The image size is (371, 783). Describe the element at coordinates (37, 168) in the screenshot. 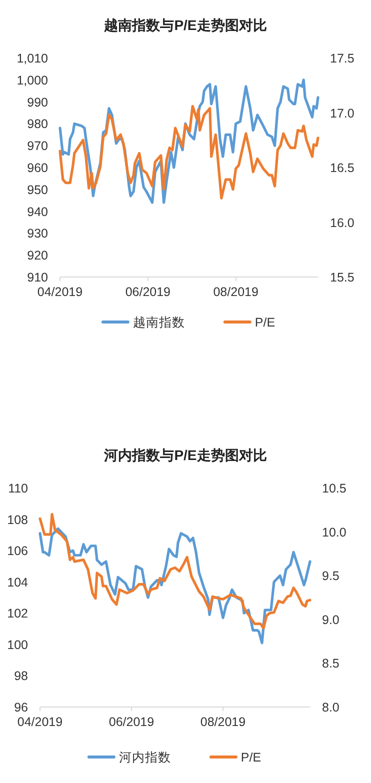

I see `y-tick-label: 960` at that location.